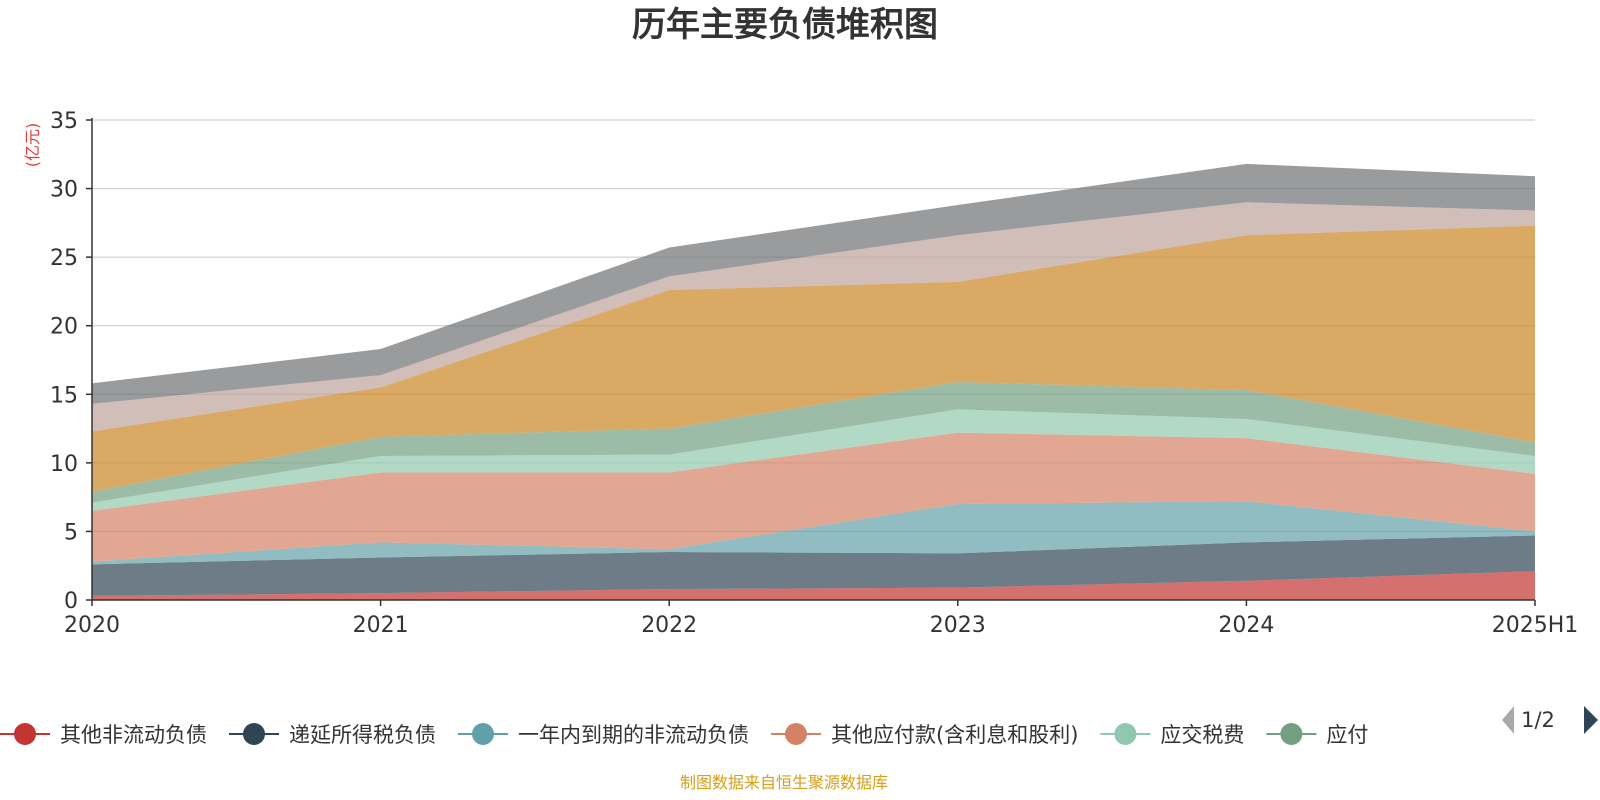 The width and height of the screenshot is (1600, 800). What do you see at coordinates (1317, 735) in the screenshot?
I see `legend-item-5: 应付` at bounding box center [1317, 735].